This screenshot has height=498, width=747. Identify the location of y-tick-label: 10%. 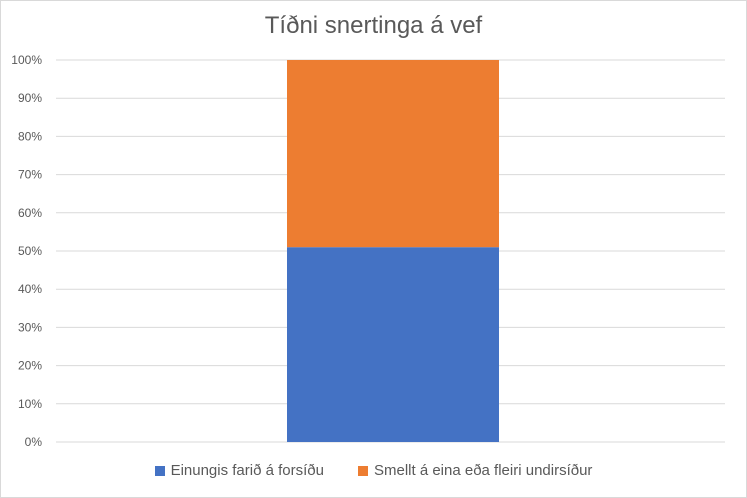
(30, 404).